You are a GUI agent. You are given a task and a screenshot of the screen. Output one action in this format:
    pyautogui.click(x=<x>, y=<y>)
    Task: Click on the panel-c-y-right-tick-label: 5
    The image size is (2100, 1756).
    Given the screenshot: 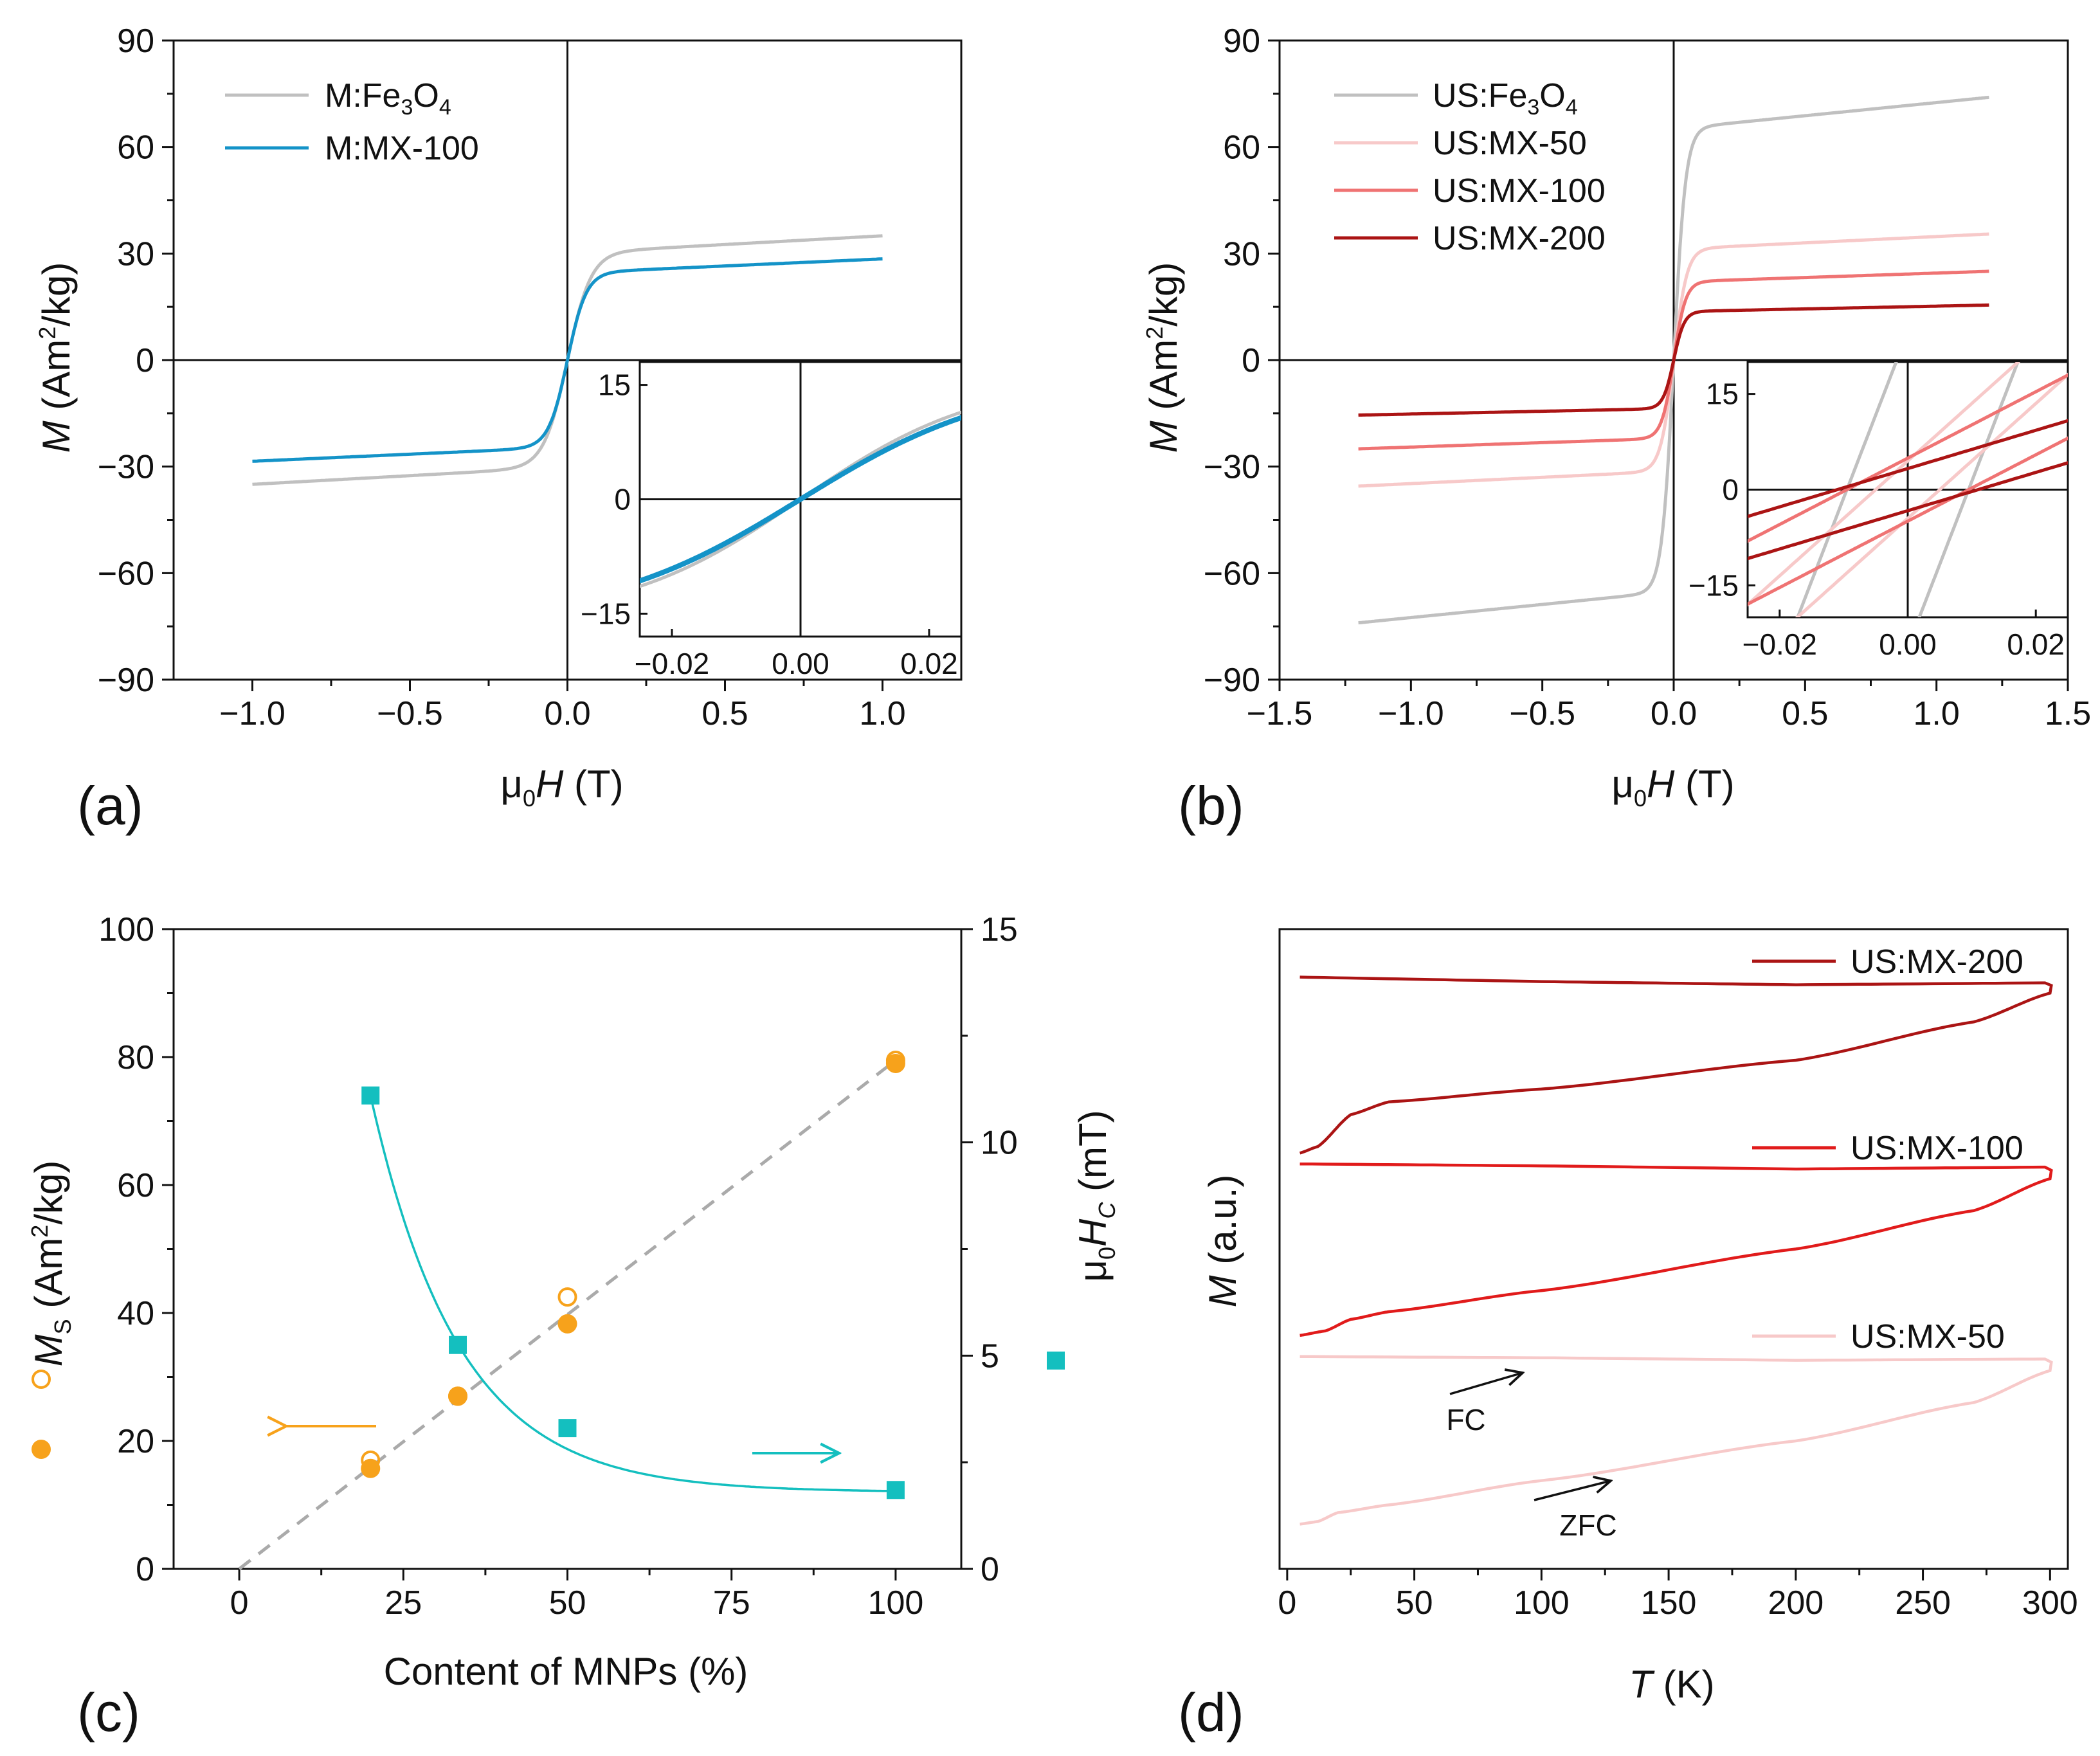 What is the action you would take?
    pyautogui.click(x=990, y=1356)
    